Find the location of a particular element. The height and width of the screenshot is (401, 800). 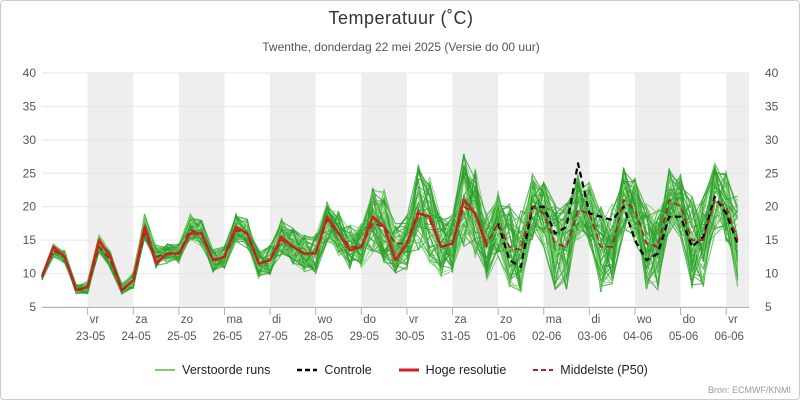

y-tick-label-right: 35 is located at coordinates (772, 106).